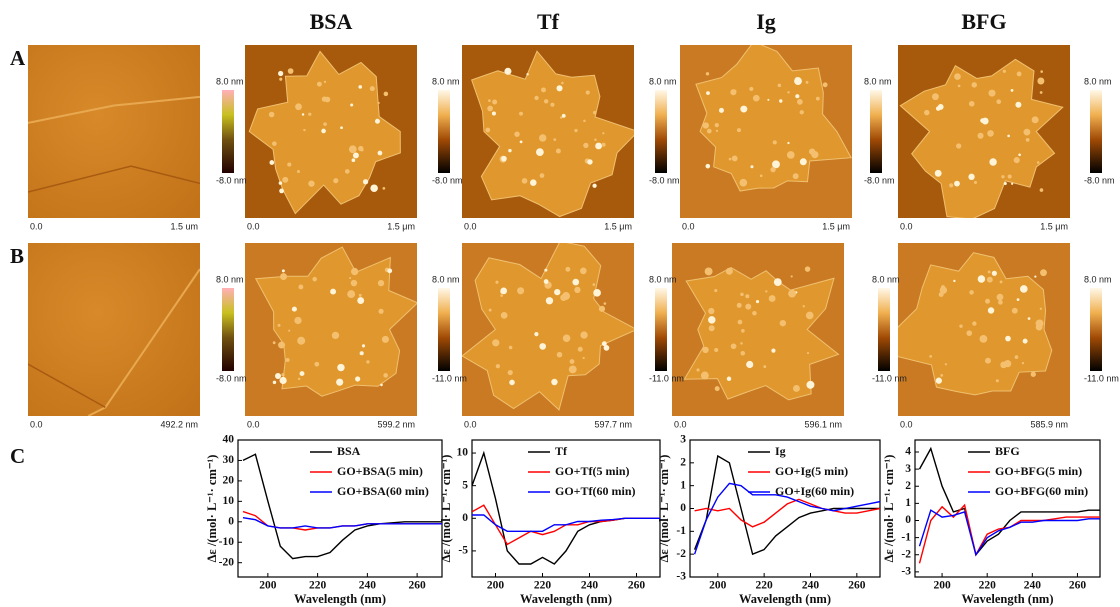 The image size is (1120, 607). What do you see at coordinates (463, 453) in the screenshot?
I see `y-tick-label: 10` at bounding box center [463, 453].